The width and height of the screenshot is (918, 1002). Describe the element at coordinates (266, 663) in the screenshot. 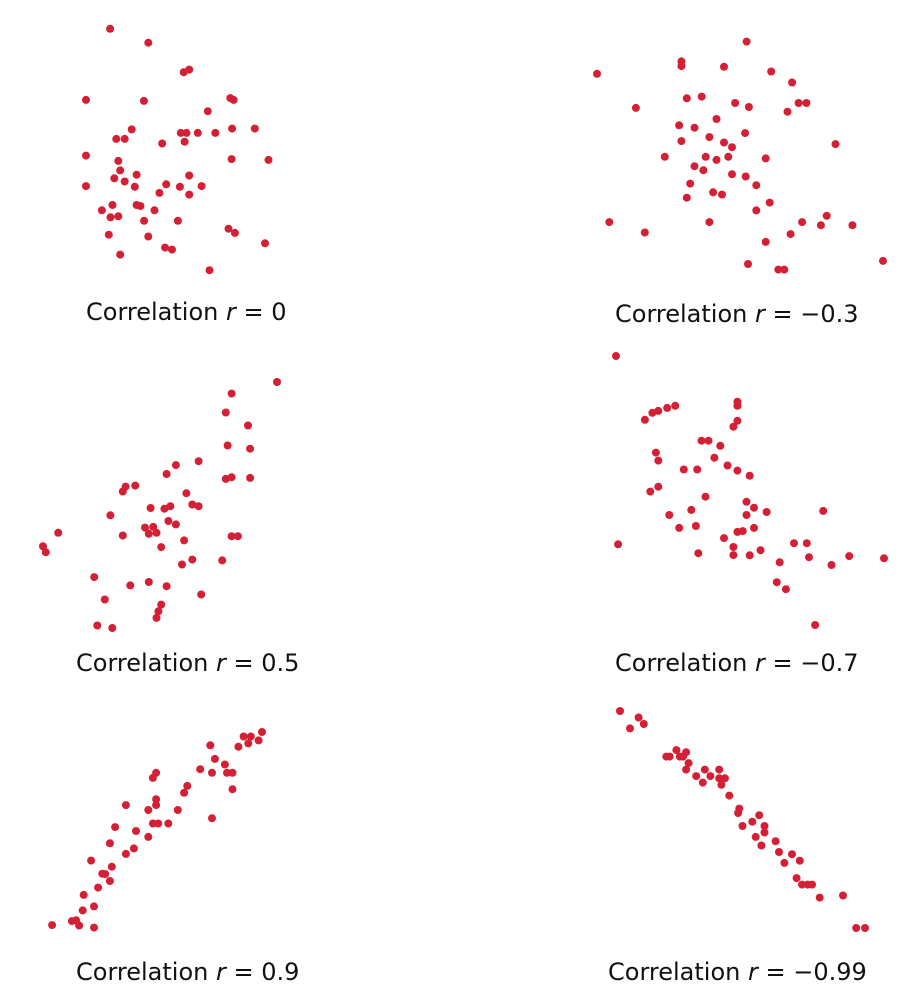

I see `caption-value: = 0.5` at that location.